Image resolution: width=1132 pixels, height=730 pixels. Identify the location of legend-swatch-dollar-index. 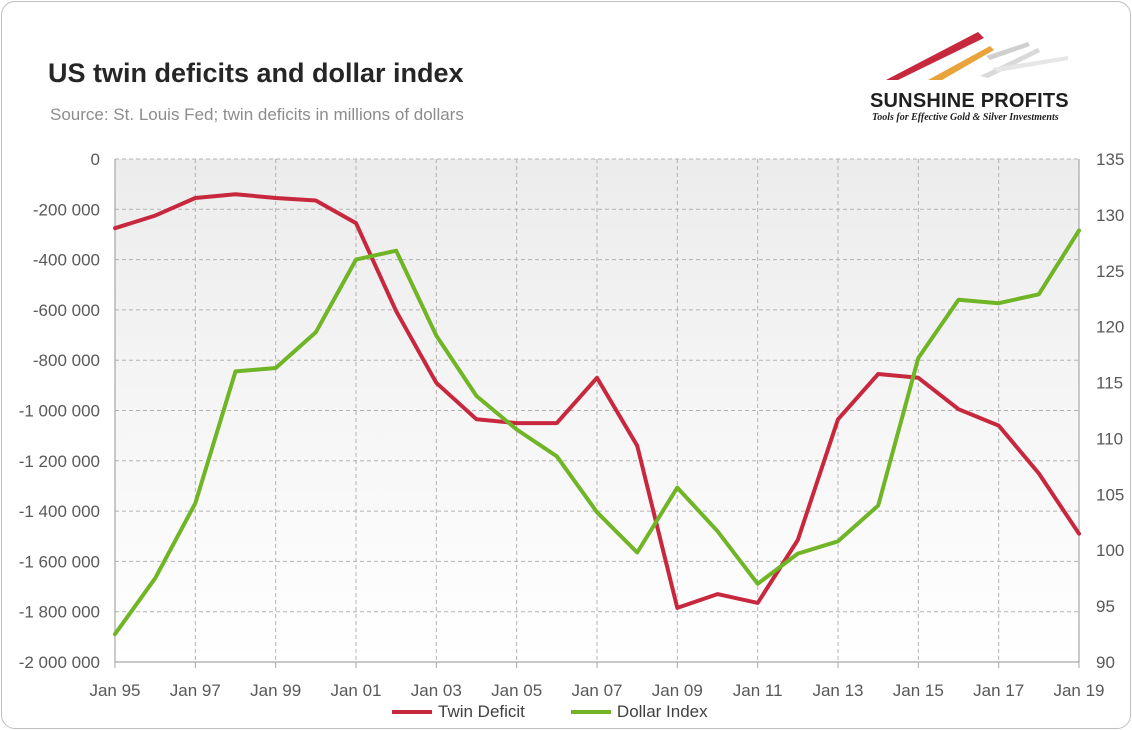
(590, 712).